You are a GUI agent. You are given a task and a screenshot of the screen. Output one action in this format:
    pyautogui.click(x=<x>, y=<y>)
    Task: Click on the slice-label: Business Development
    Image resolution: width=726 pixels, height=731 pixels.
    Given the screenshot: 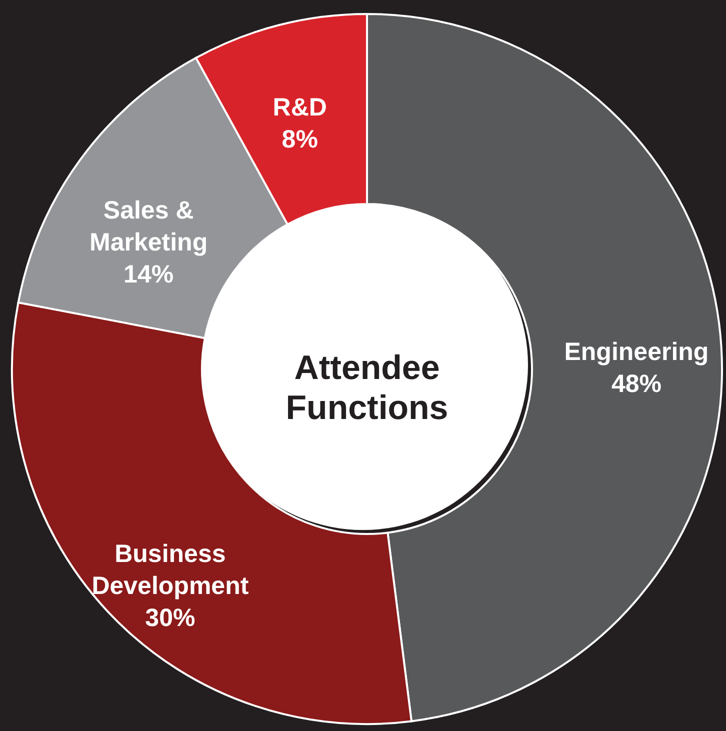 What is the action you would take?
    pyautogui.click(x=171, y=570)
    